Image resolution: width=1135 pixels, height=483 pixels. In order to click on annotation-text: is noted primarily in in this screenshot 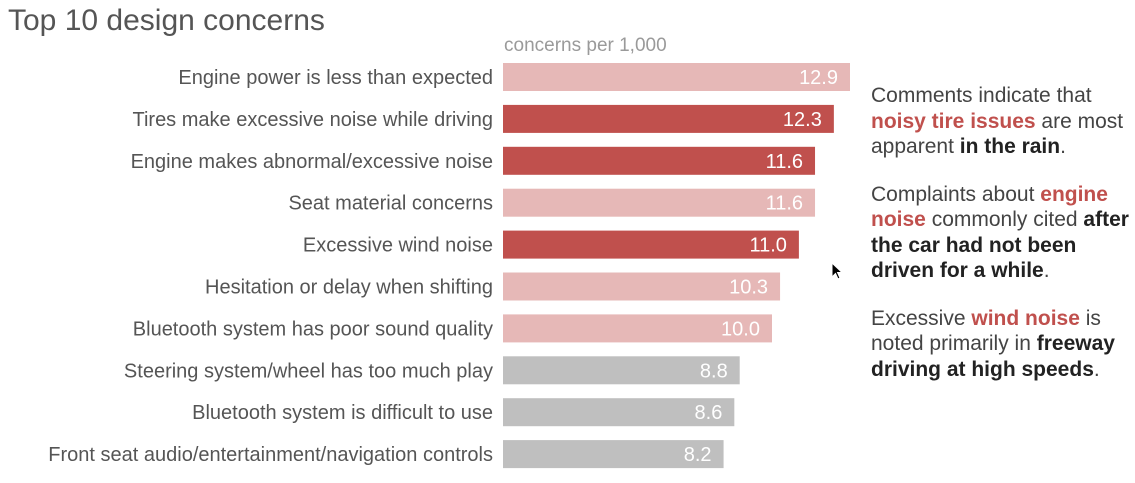, I will do `click(986, 331)`.